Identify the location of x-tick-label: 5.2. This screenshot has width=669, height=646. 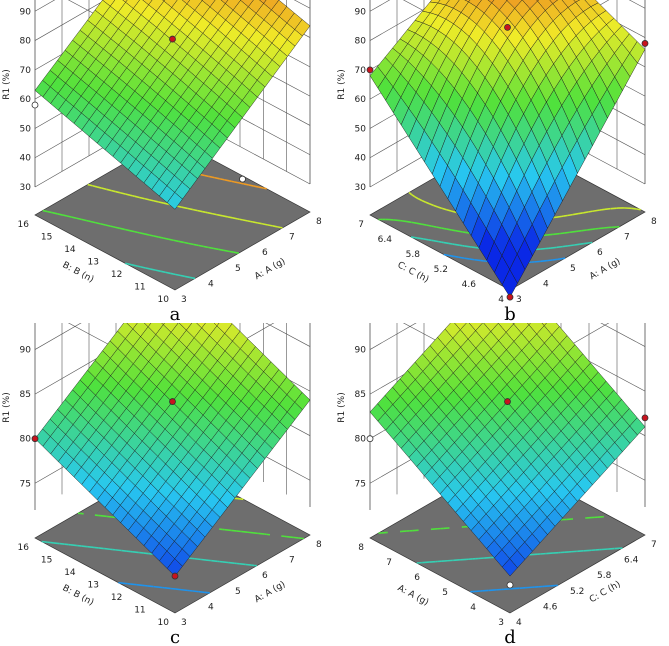
(577, 592).